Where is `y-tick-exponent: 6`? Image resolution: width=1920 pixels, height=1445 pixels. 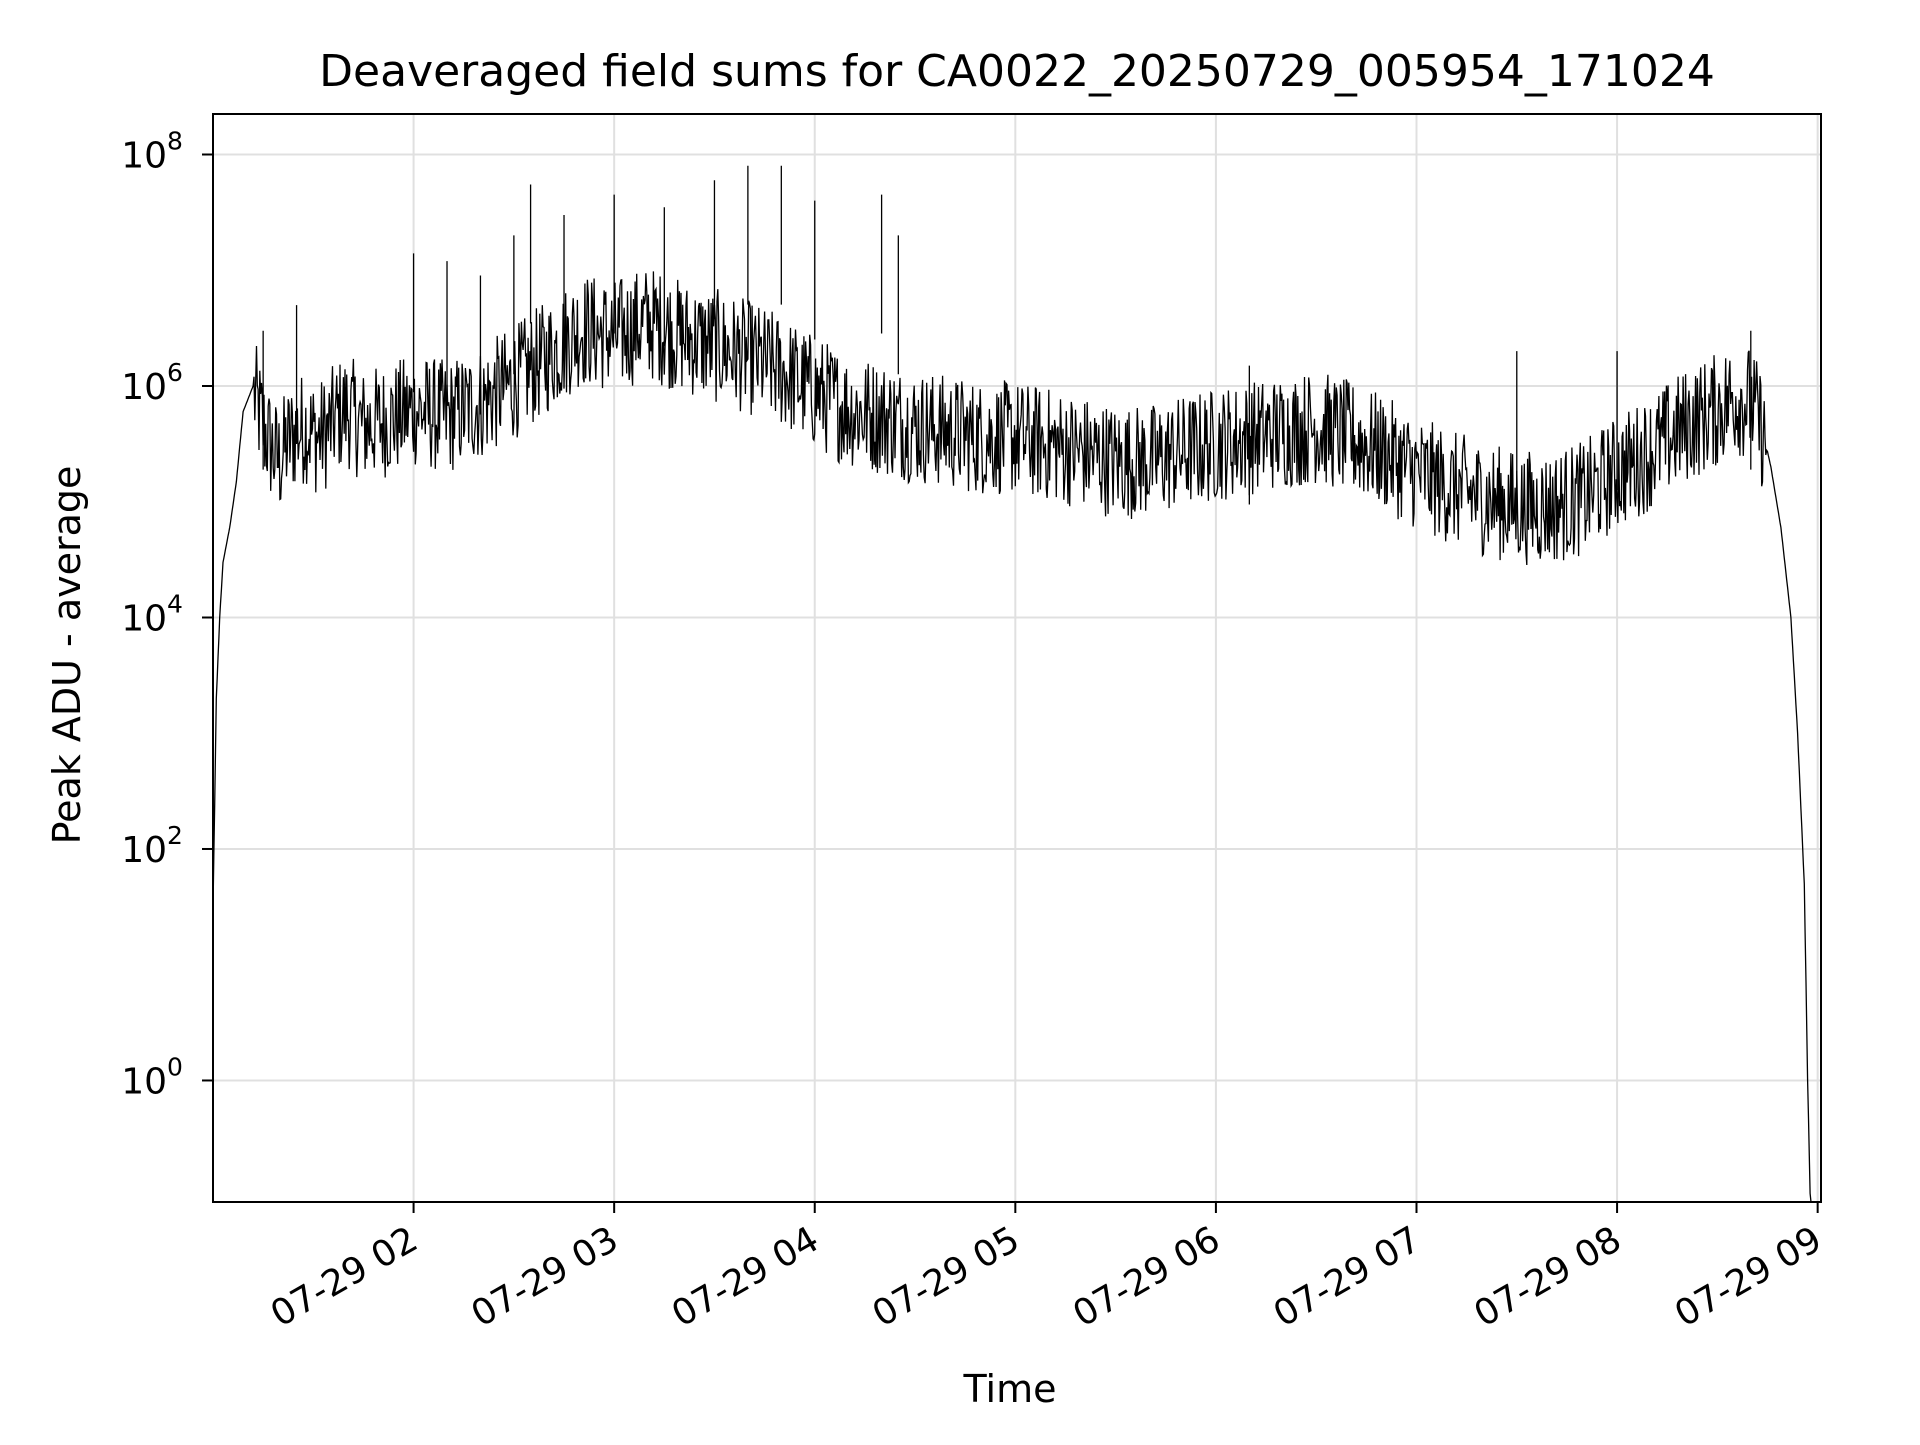 y-tick-exponent: 6 is located at coordinates (175, 372).